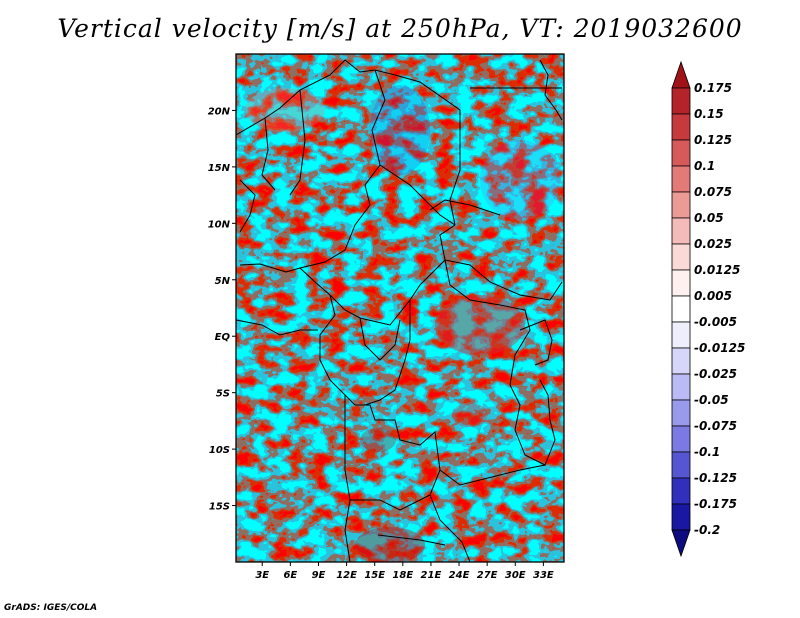 This screenshot has width=800, height=618. I want to click on credit-label: GrADS: IGES/COLA, so click(51, 608).